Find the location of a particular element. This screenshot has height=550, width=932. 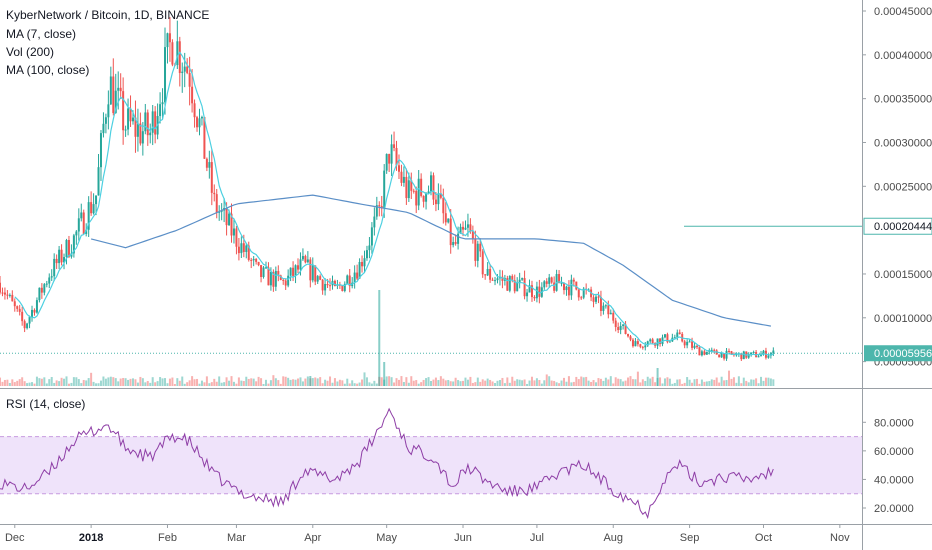

hline-price-box is located at coordinates (897, 226).